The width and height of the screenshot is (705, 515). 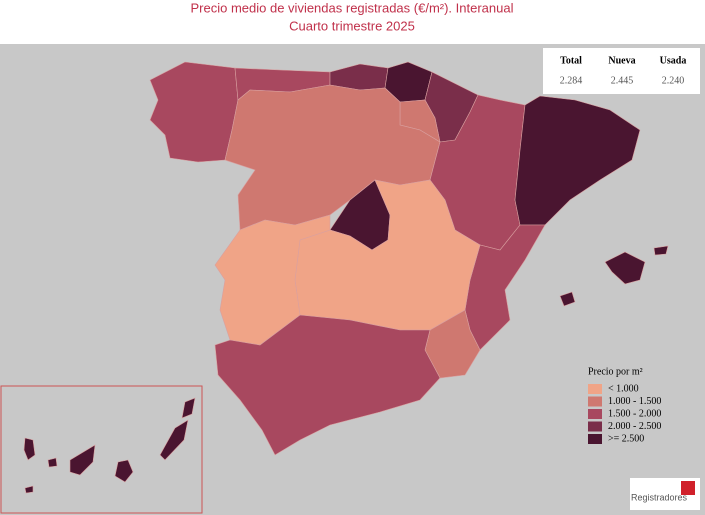 I want to click on summary-table, so click(x=621, y=71).